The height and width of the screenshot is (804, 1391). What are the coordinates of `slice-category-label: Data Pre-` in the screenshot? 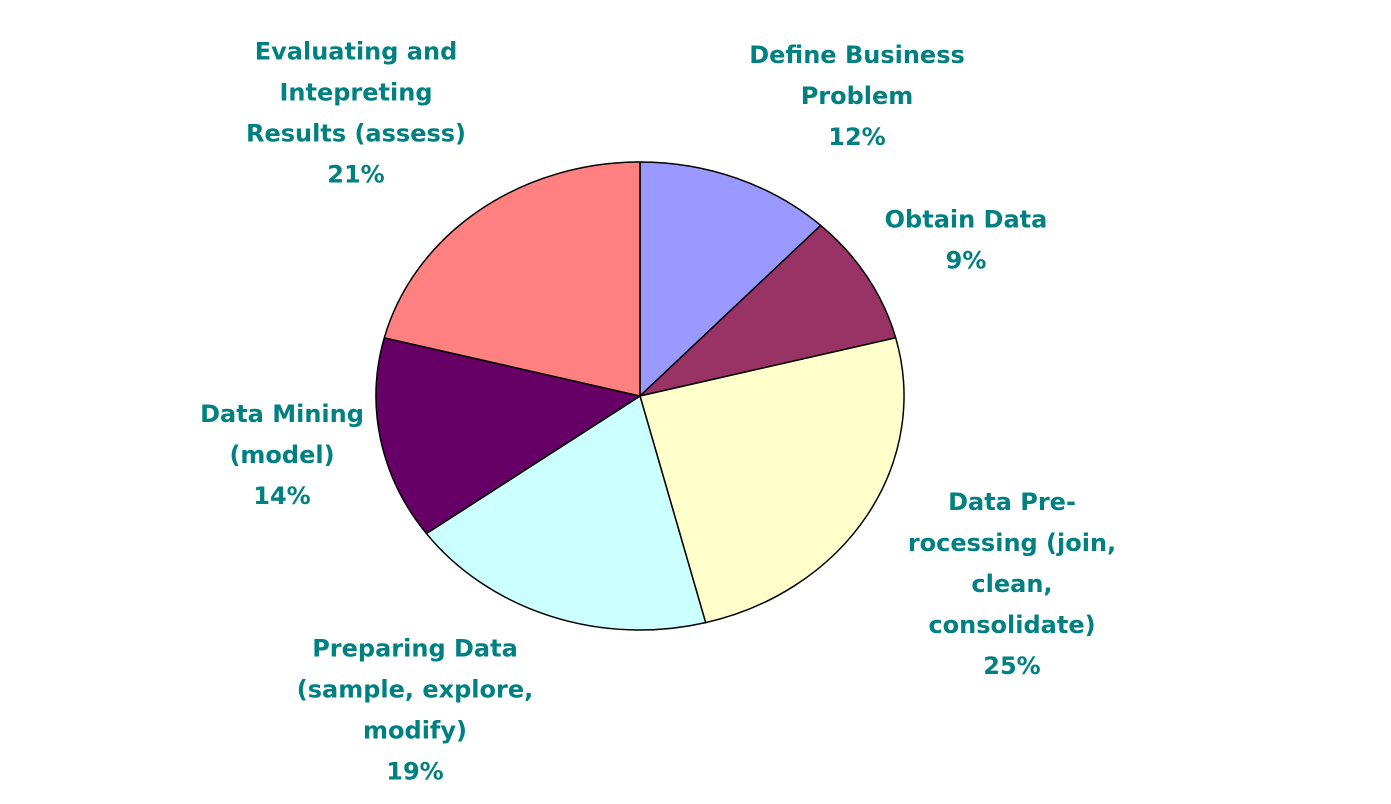 It's located at (1012, 502).